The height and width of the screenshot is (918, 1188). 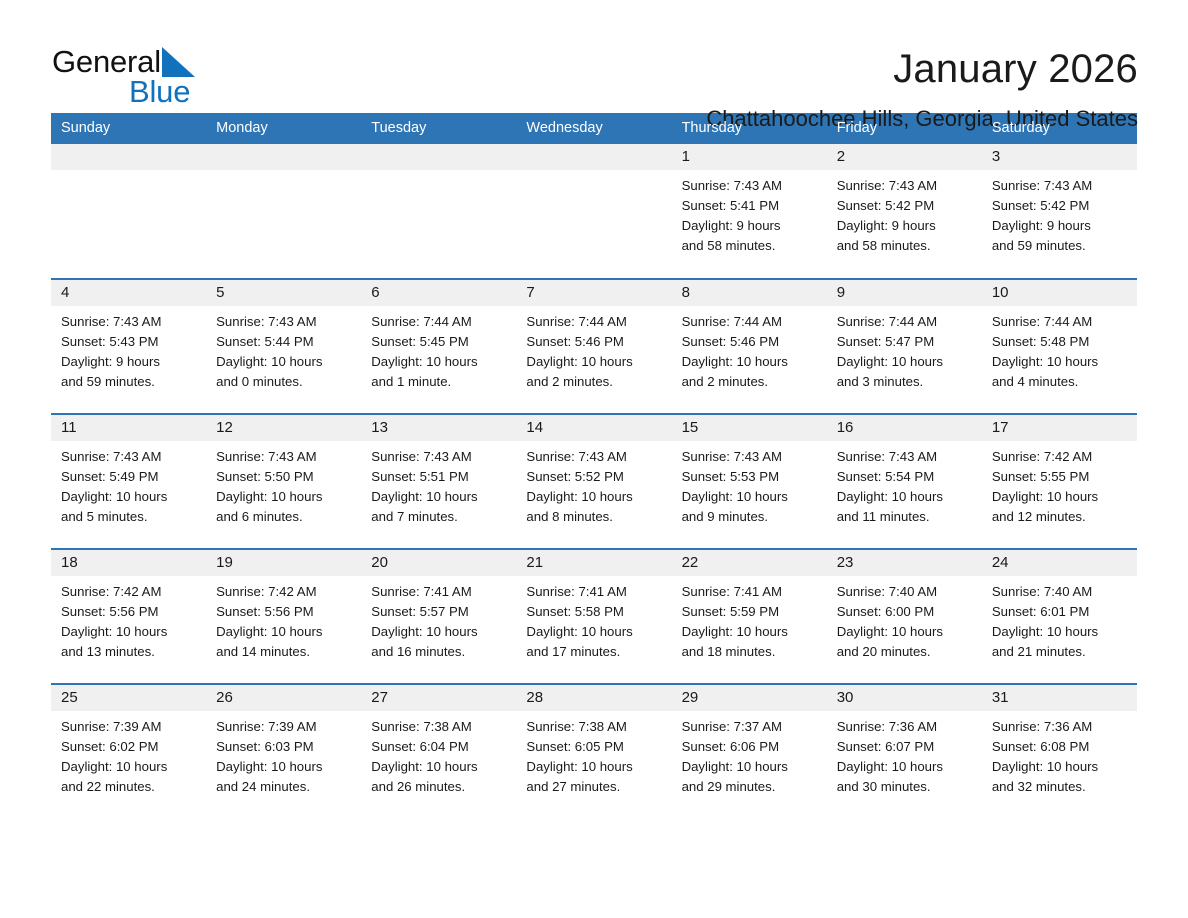 What do you see at coordinates (411, 381) in the screenshot?
I see `daylight-line-2: and 1 minute.` at bounding box center [411, 381].